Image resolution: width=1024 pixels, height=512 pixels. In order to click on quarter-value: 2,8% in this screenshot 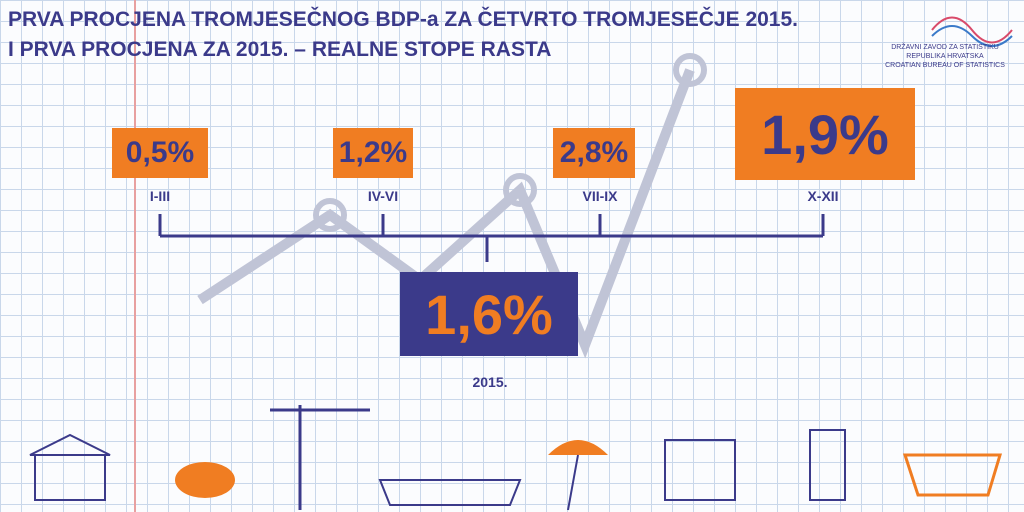, I will do `click(594, 153)`.